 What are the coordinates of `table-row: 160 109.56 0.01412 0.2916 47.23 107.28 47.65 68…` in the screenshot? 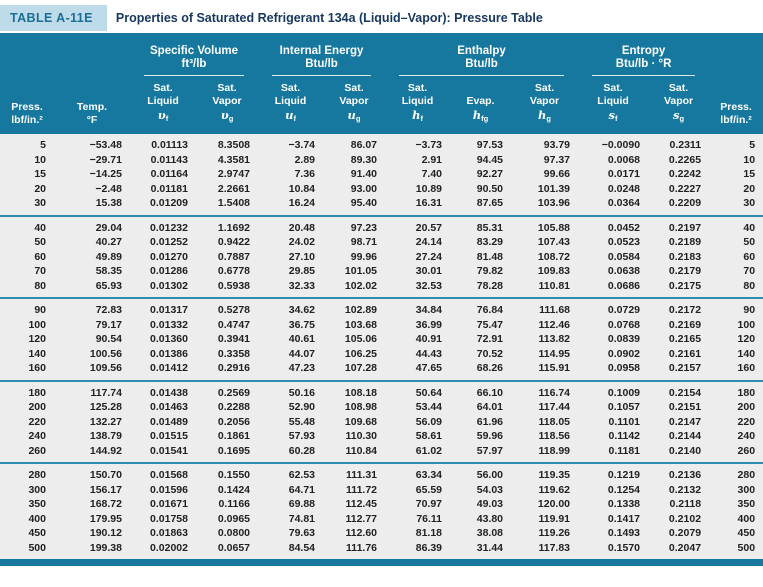 It's located at (381, 371).